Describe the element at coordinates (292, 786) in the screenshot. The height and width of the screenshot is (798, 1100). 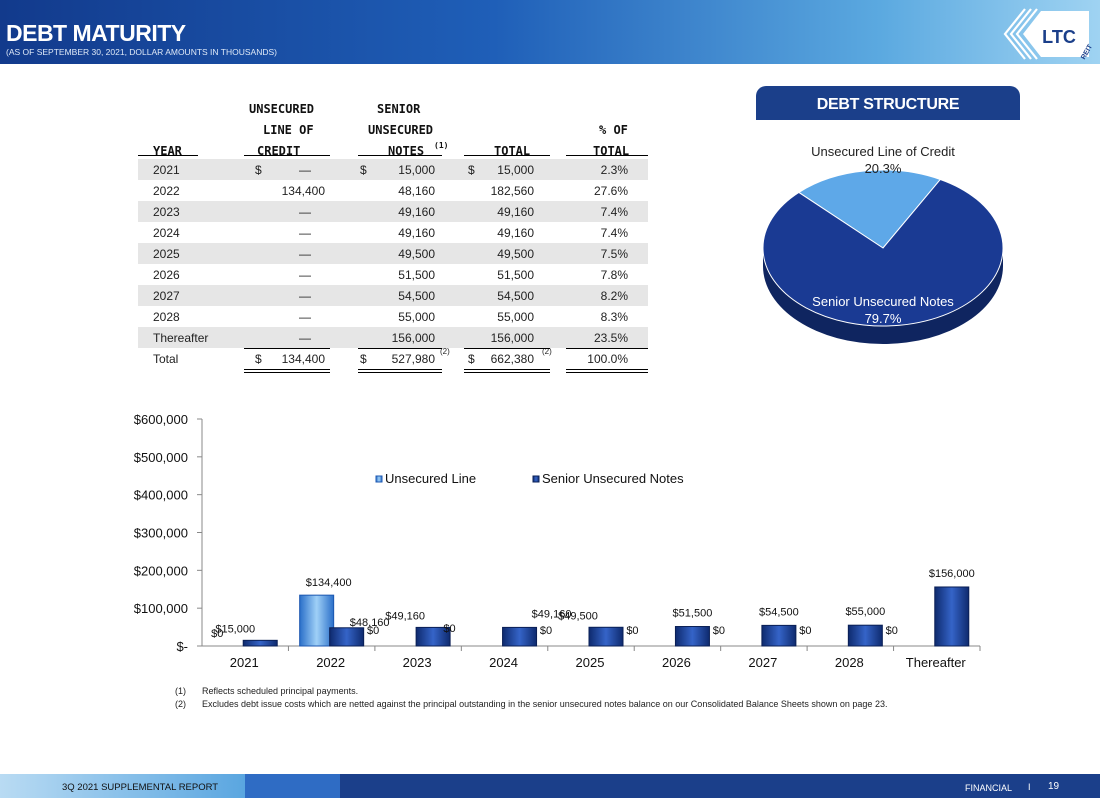
I see `footer-accent` at that location.